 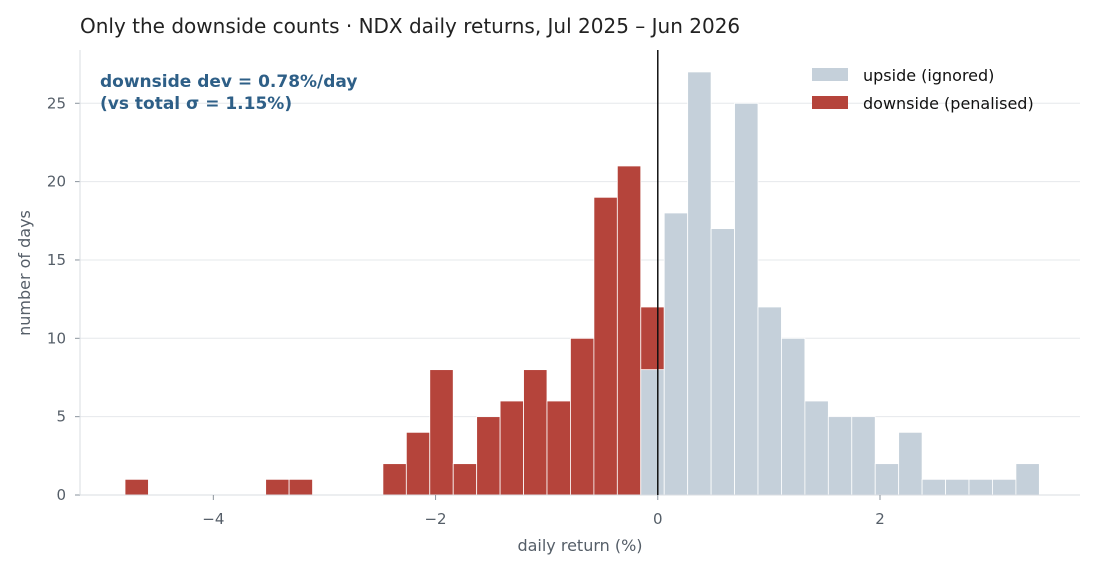 I want to click on y-tick-label: 10, so click(x=56, y=338).